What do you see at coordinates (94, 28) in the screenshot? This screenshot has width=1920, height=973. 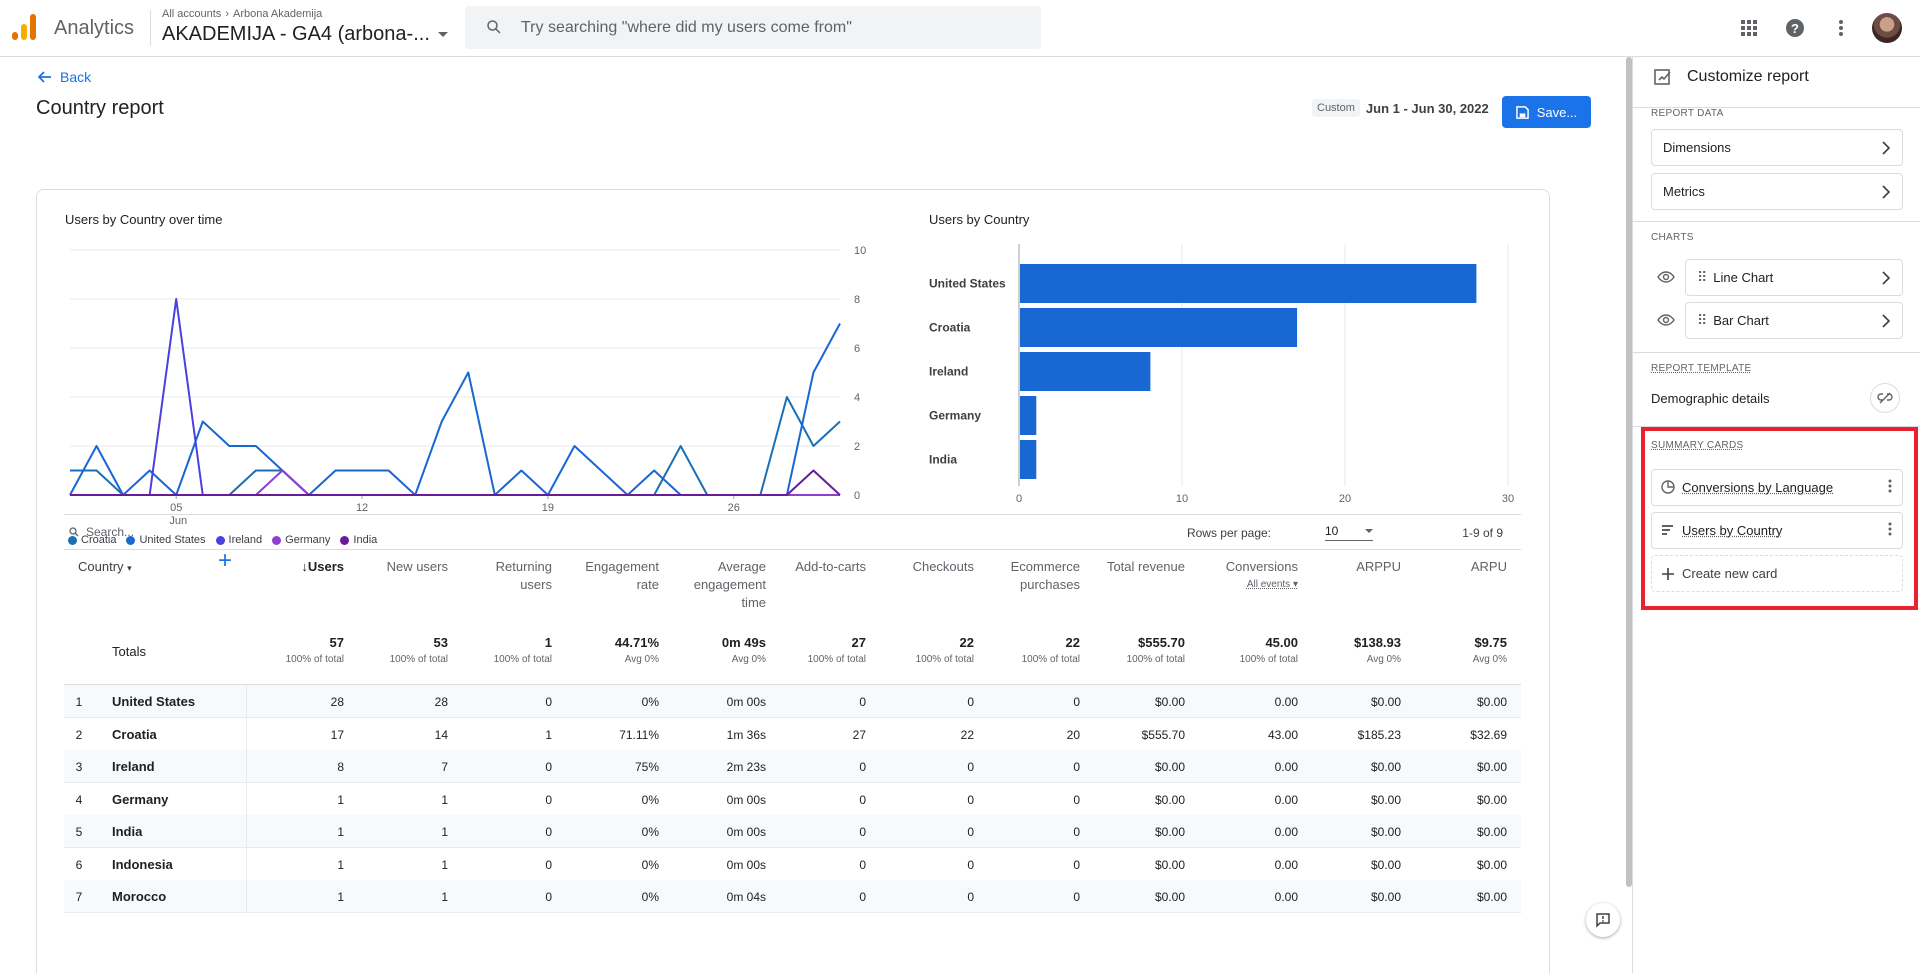 I see `app-name: Analytics` at bounding box center [94, 28].